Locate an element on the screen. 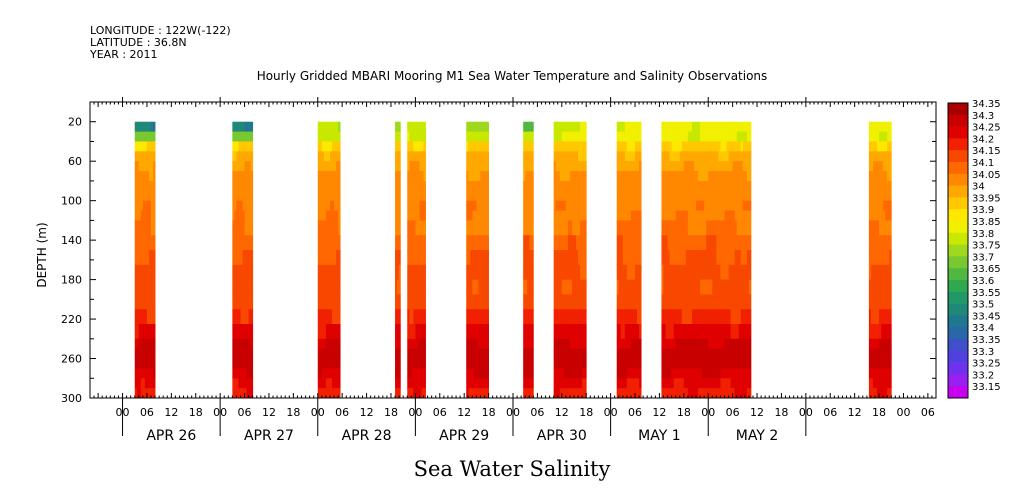 Image resolution: width=1009 pixels, height=504 pixels. data-segment is located at coordinates (570, 260).